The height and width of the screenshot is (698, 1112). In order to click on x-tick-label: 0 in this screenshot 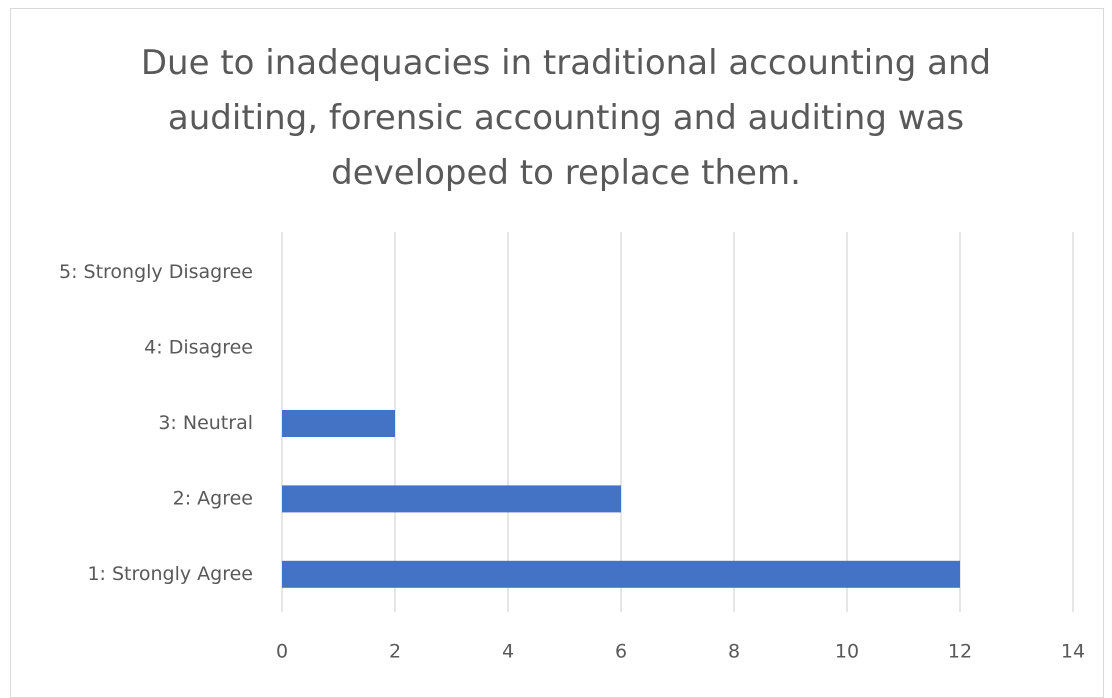, I will do `click(282, 652)`.